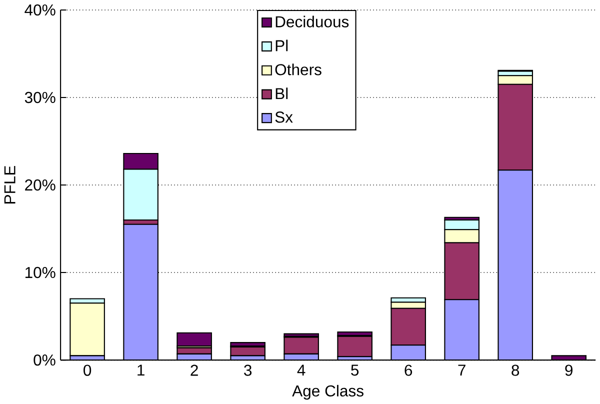 This screenshot has width=600, height=404. What do you see at coordinates (298, 70) in the screenshot?
I see `legend-label: Others` at bounding box center [298, 70].